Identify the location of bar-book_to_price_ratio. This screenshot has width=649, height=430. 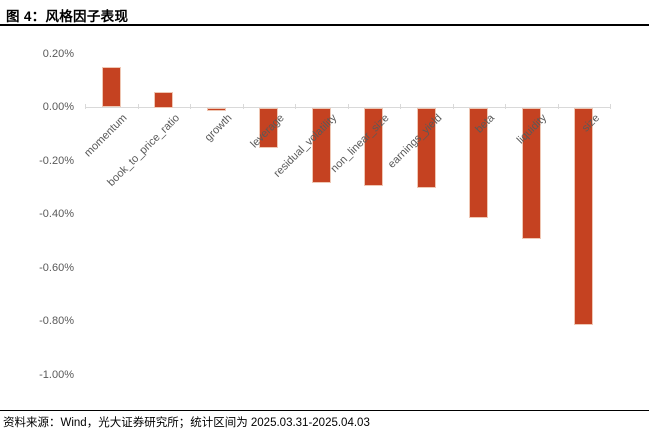
(164, 99).